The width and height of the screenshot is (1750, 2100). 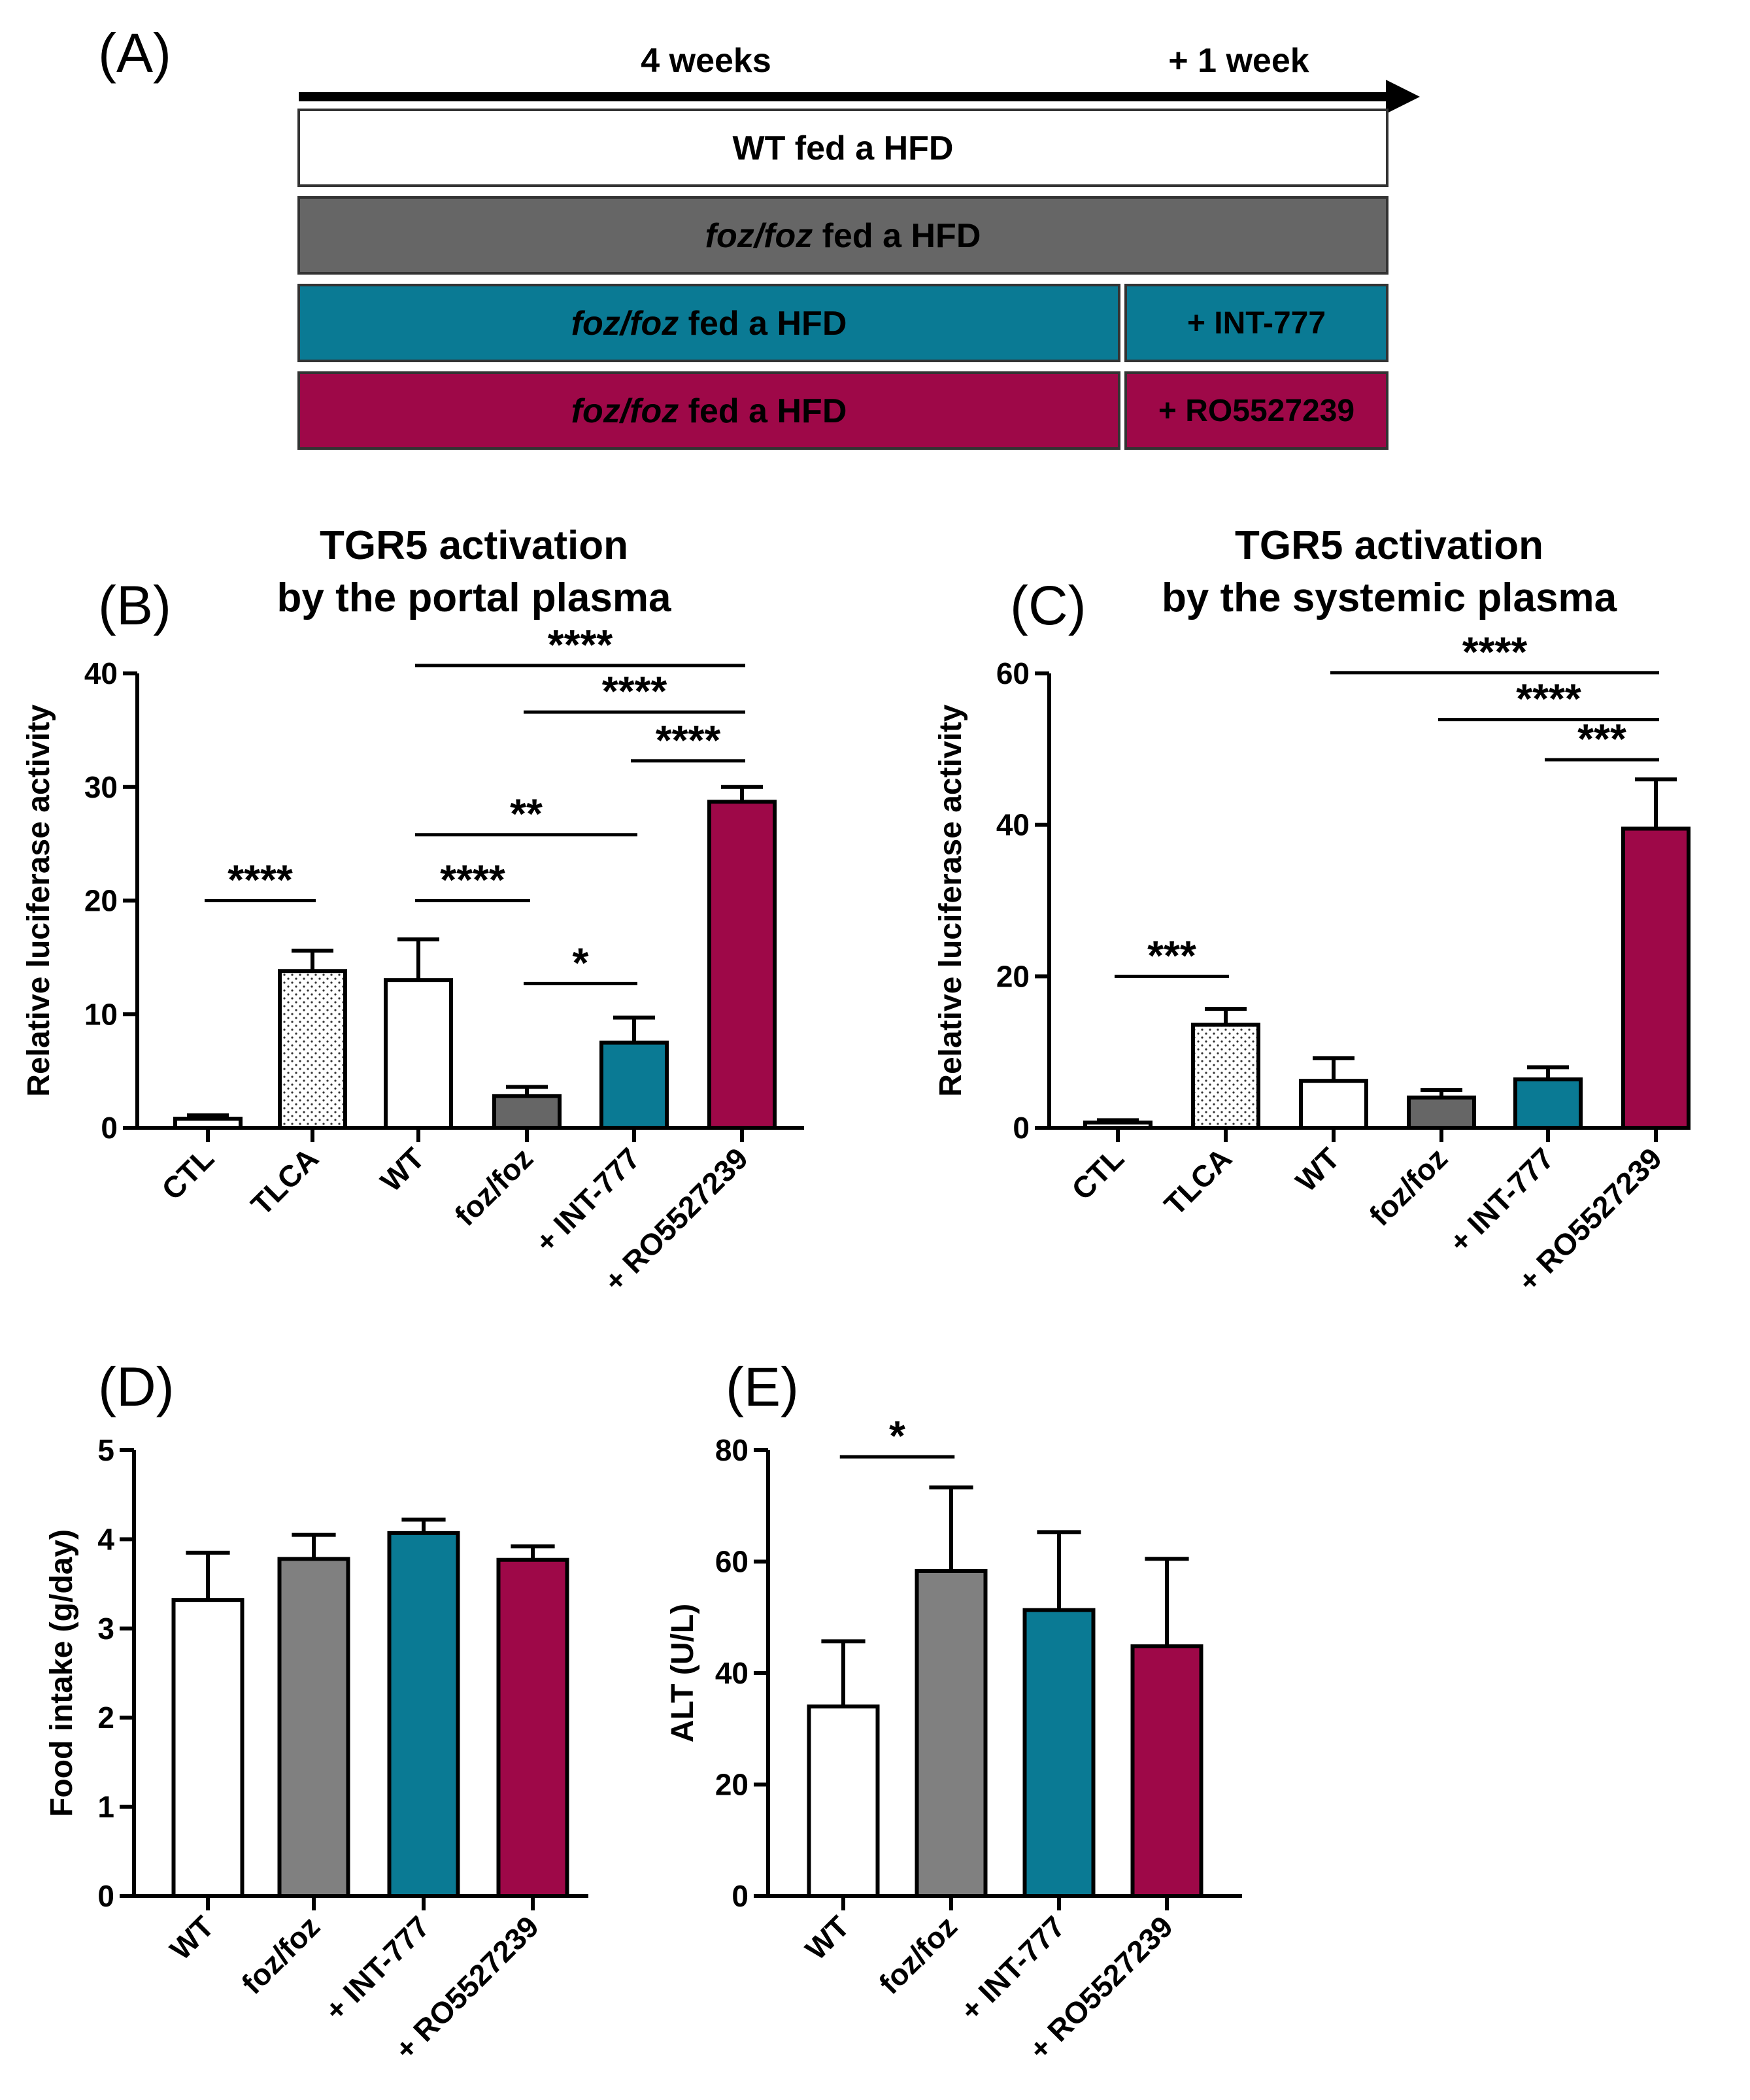 I want to click on timeline-row-label: WT fed a HFD, so click(x=844, y=148).